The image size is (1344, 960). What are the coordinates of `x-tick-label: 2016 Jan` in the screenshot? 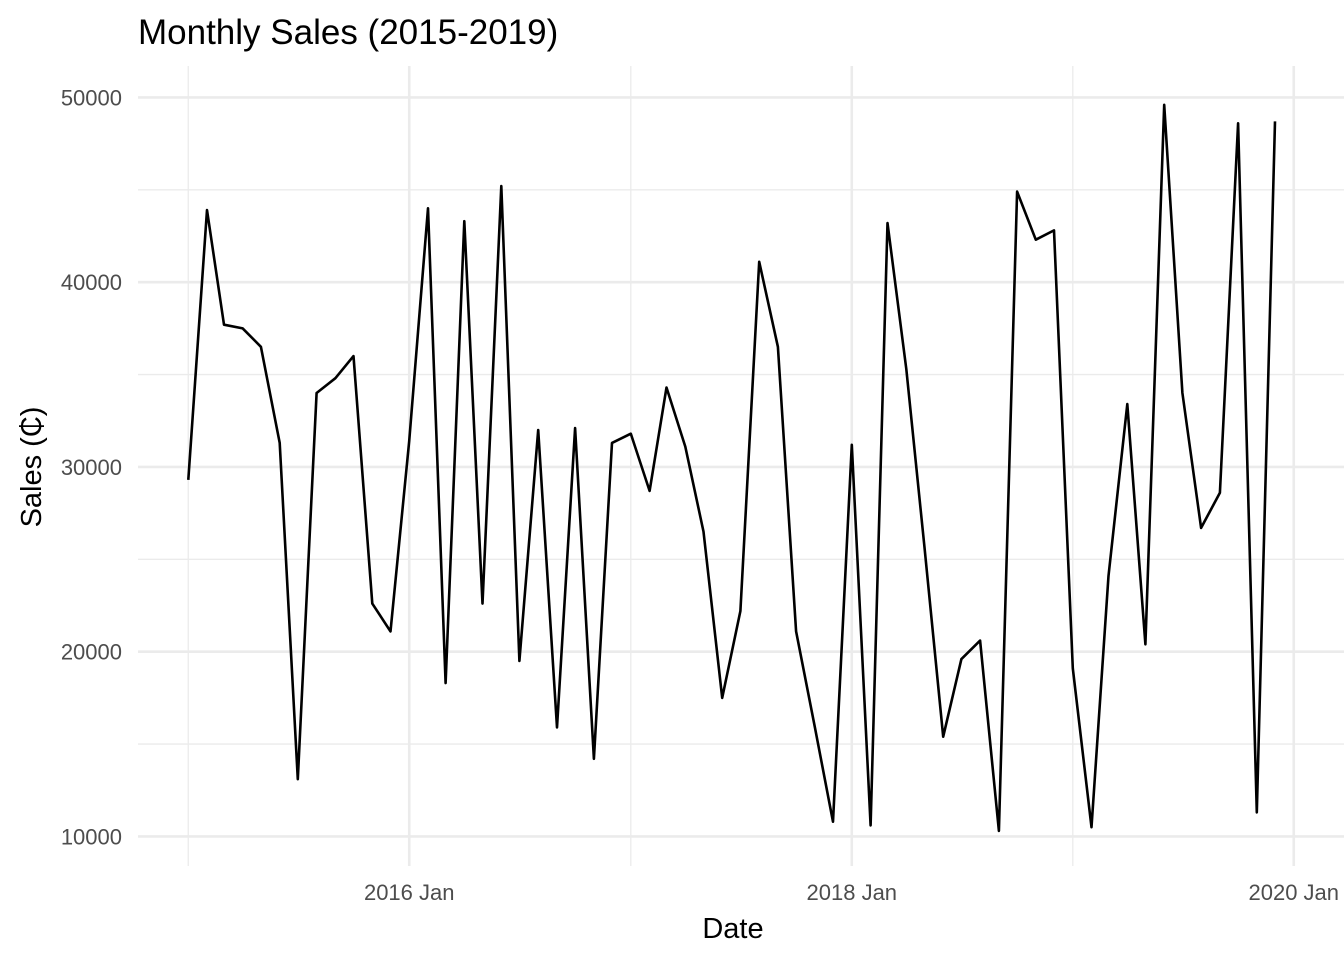 It's located at (409, 892).